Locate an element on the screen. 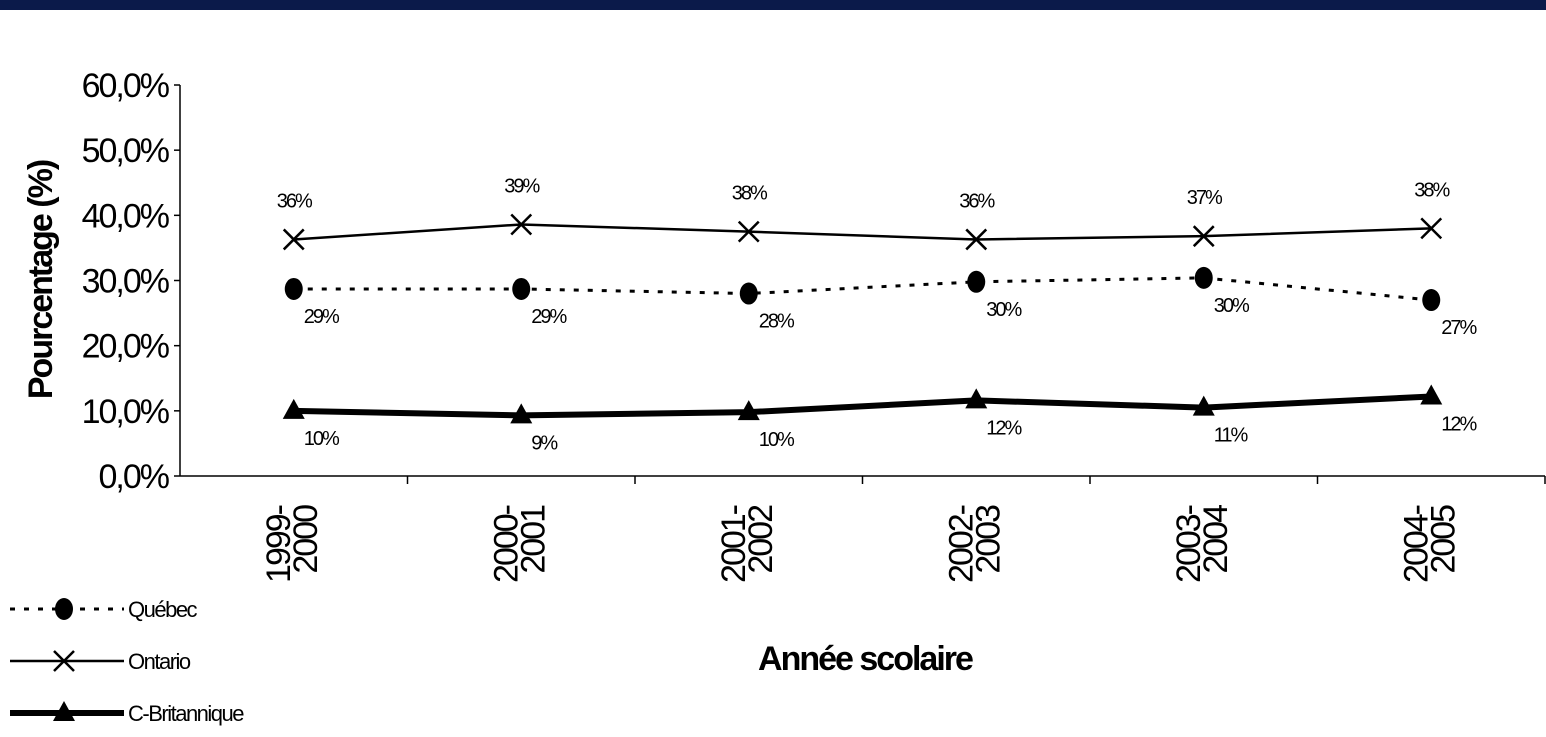 This screenshot has width=1546, height=737. legend-label: C-Britannique is located at coordinates (186, 713).